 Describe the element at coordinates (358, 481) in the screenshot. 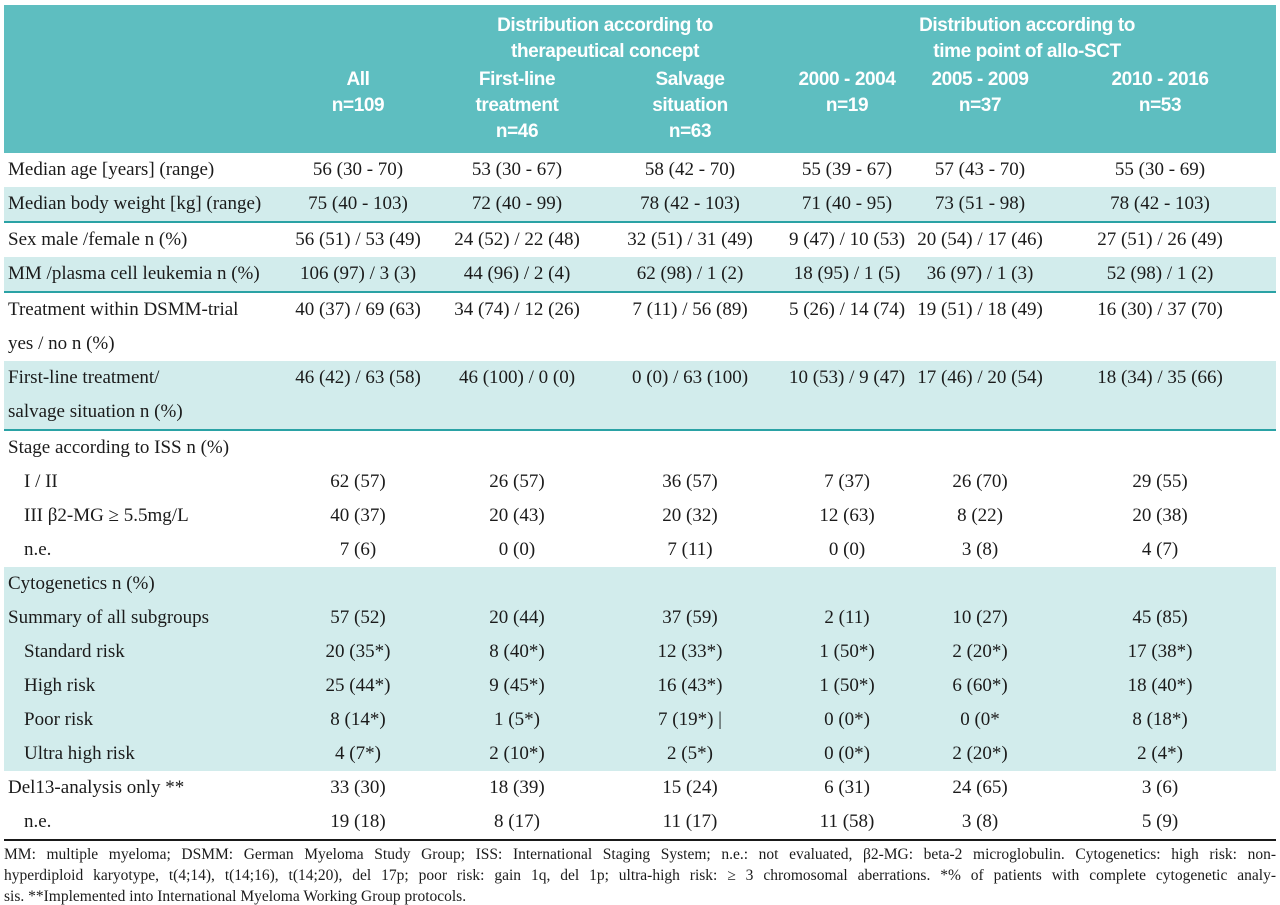

I see `table-cell: 62 (57)` at that location.